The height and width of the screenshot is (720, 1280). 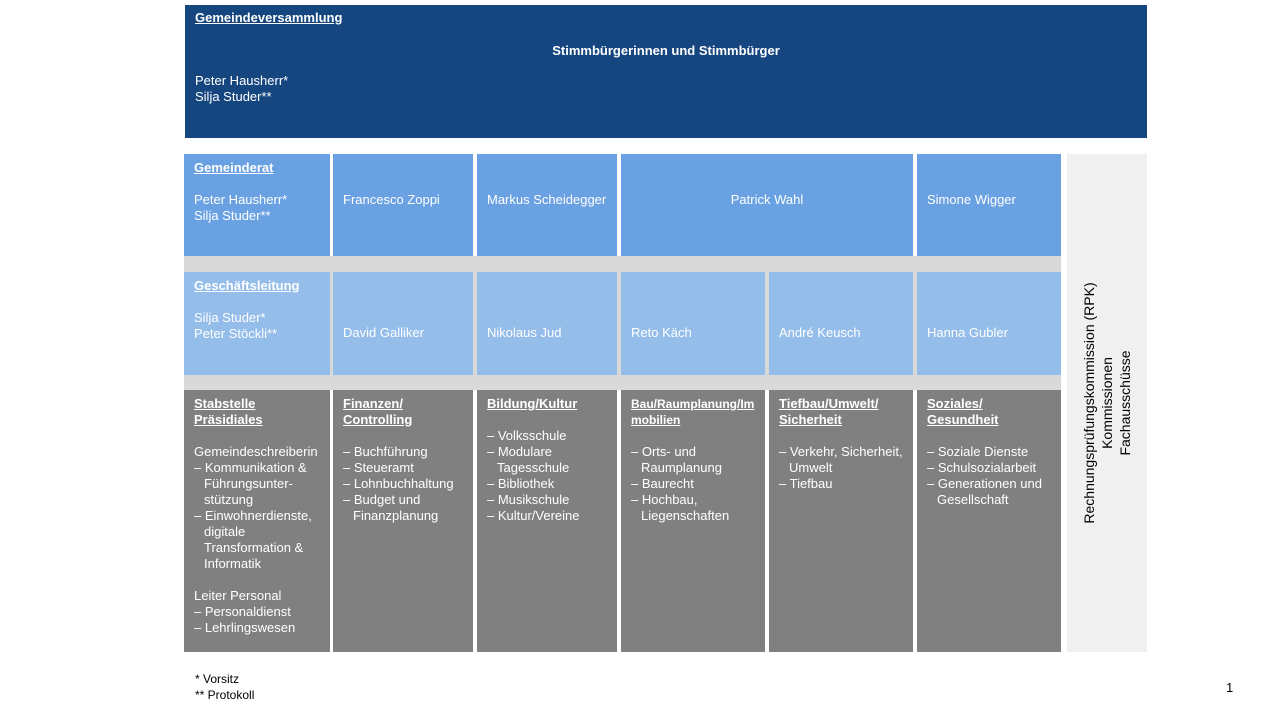 I want to click on member: Silja Studer*, so click(x=230, y=317).